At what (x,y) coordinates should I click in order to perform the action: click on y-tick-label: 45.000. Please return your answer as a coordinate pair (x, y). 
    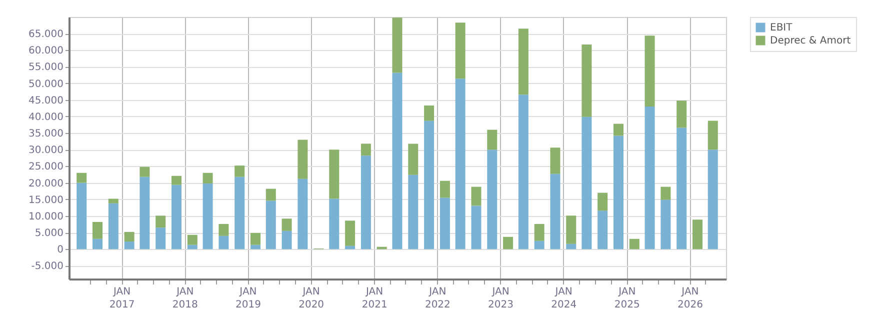
    Looking at the image, I should click on (46, 100).